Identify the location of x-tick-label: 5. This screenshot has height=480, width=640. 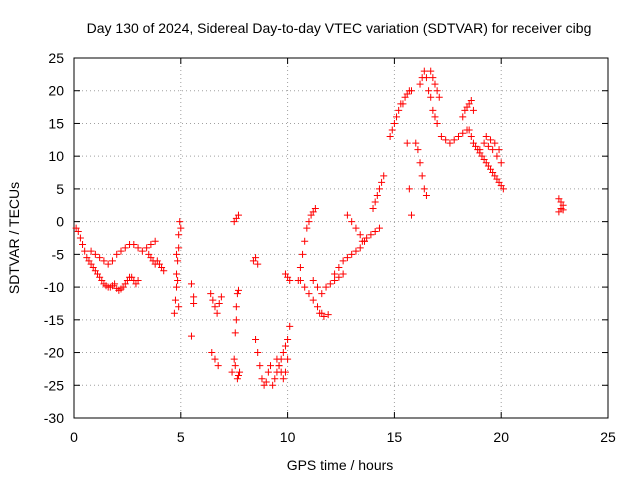
(181, 437).